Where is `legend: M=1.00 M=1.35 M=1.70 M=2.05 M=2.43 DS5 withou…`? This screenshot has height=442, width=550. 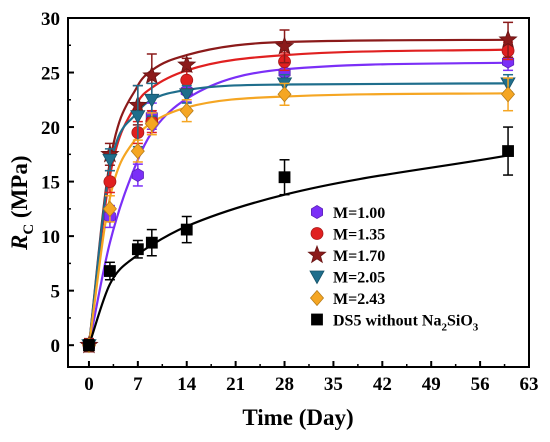
legend: M=1.00 M=1.35 M=1.70 M=2.05 M=2.43 DS5 withou… is located at coordinates (393, 269).